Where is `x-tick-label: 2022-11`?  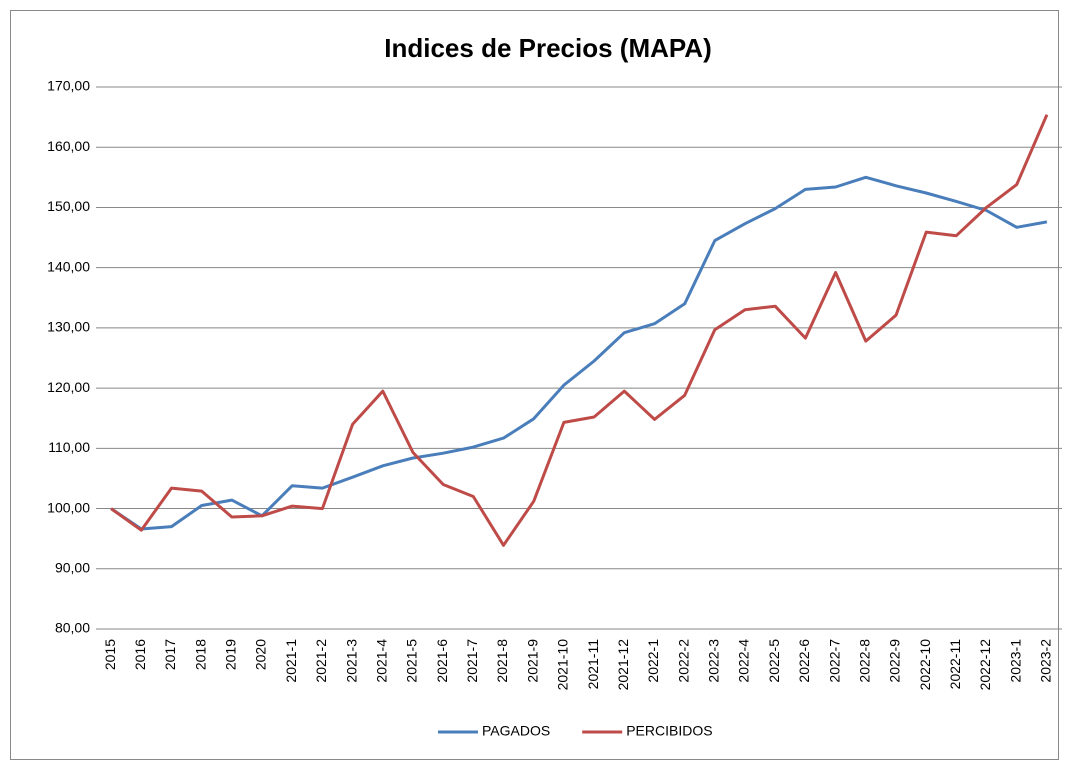
x-tick-label: 2022-11 is located at coordinates (955, 664).